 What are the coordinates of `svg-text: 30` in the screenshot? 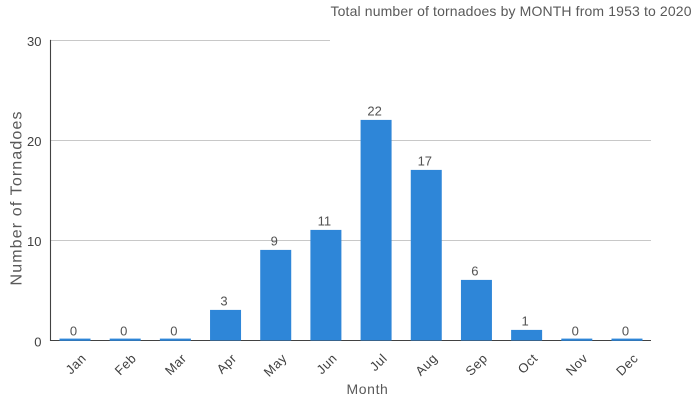 It's located at (34, 41).